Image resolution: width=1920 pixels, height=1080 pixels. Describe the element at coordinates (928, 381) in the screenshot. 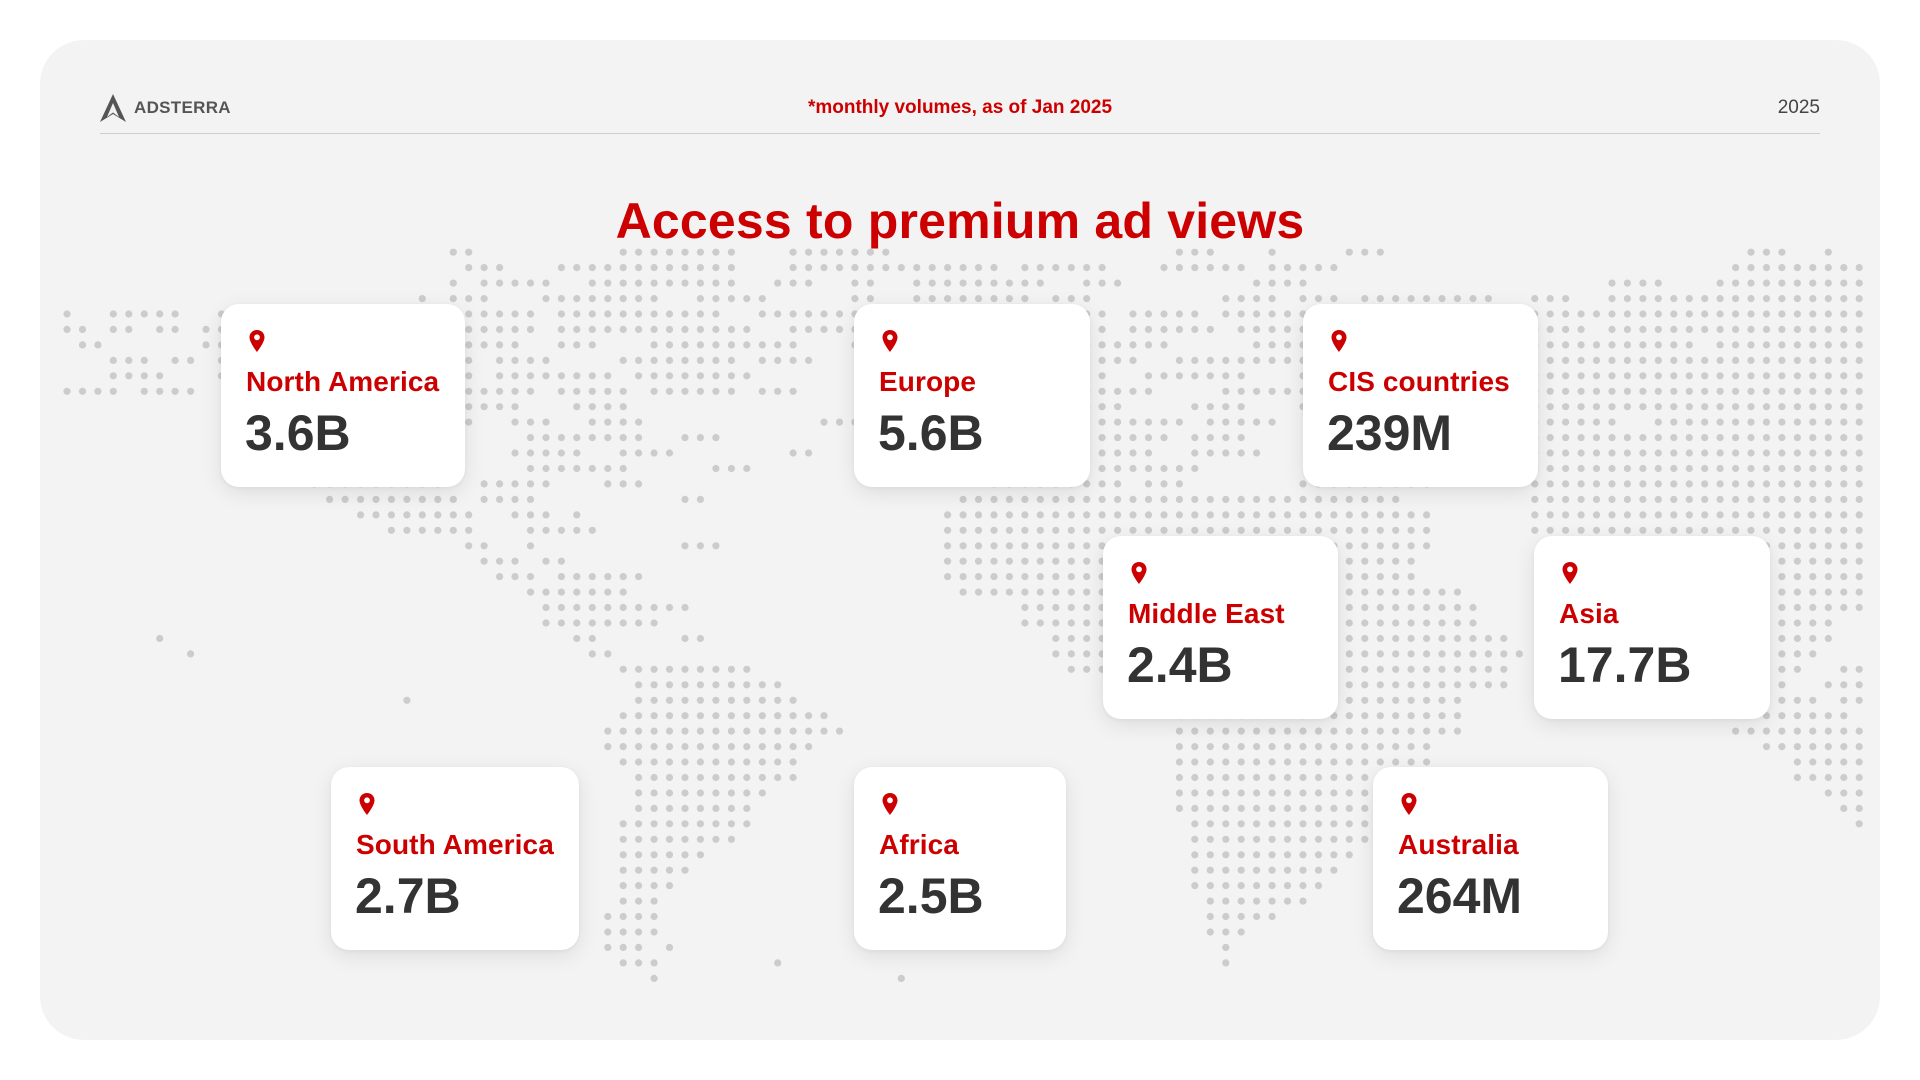

I see `region-name: Europe` at that location.